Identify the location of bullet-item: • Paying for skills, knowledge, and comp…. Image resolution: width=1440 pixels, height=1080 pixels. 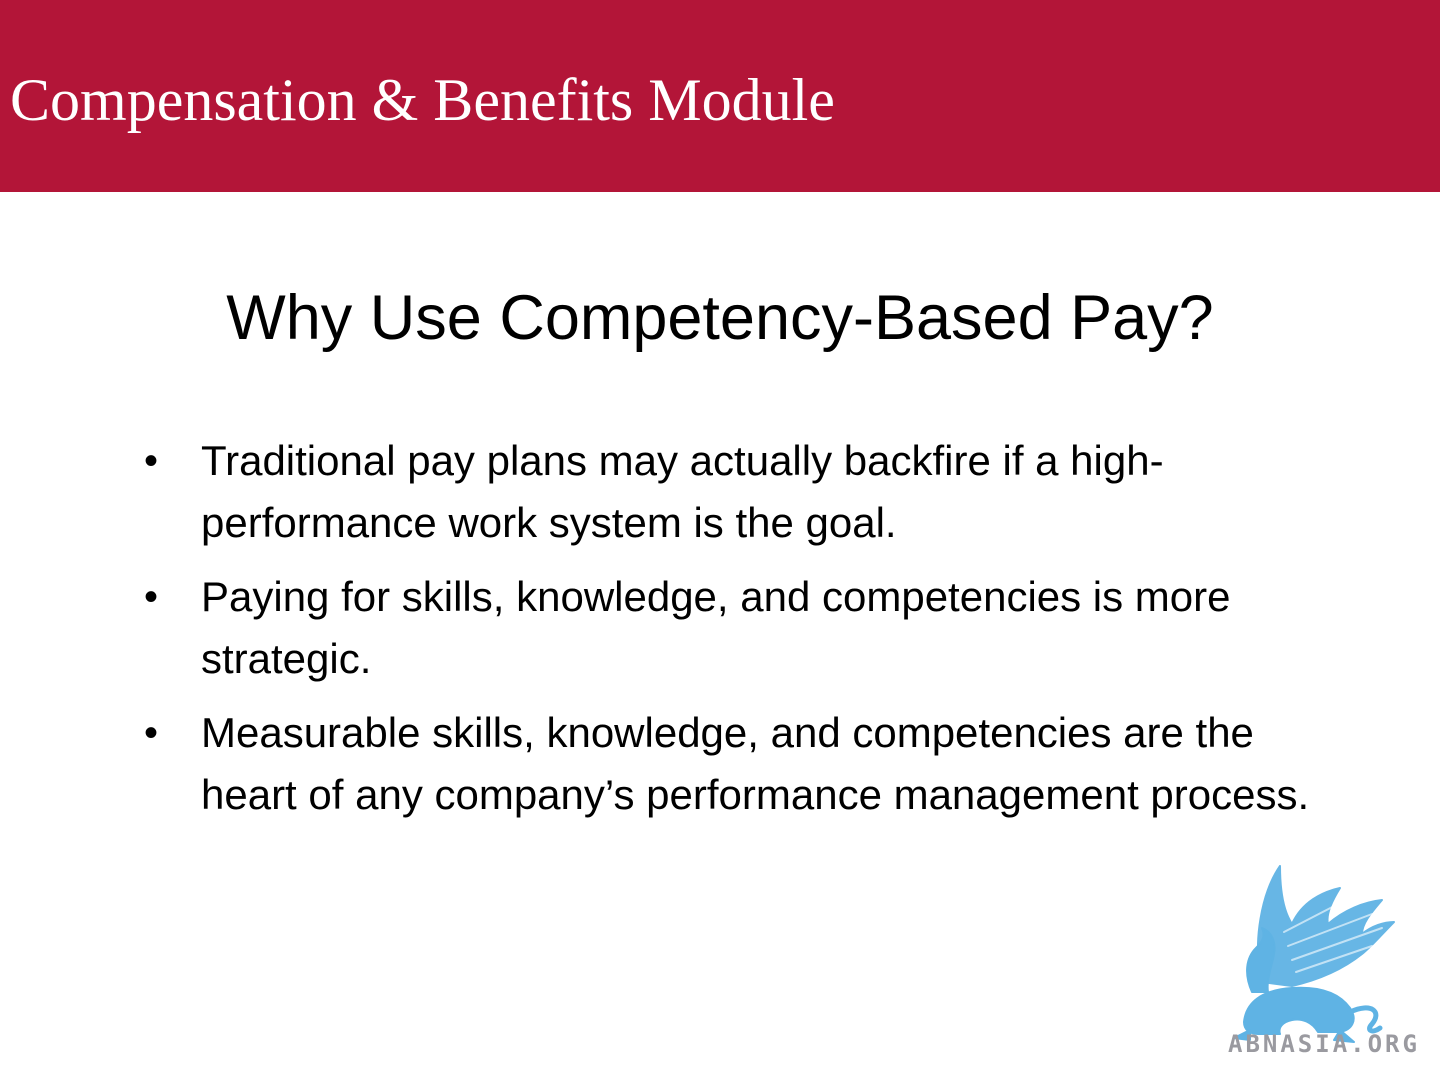
(732, 628).